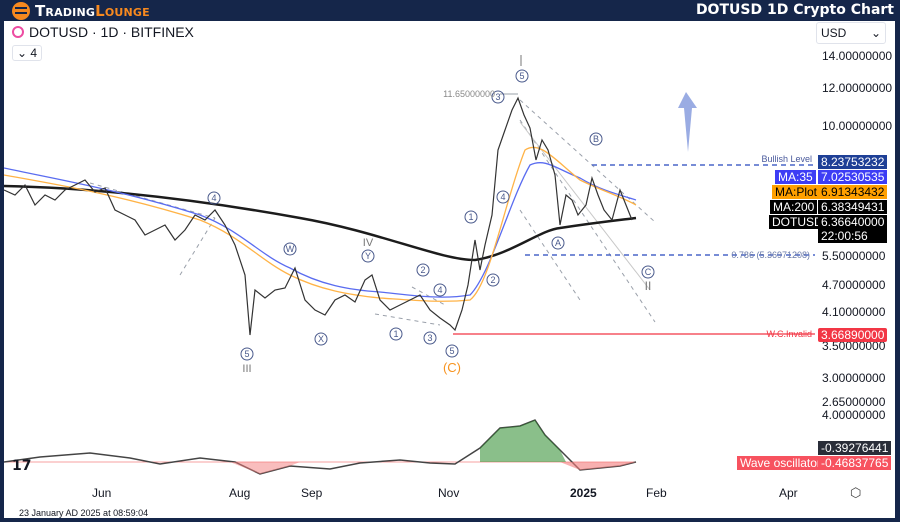 This screenshot has width=900, height=522. I want to click on price-tick: 2.65000000, so click(854, 402).